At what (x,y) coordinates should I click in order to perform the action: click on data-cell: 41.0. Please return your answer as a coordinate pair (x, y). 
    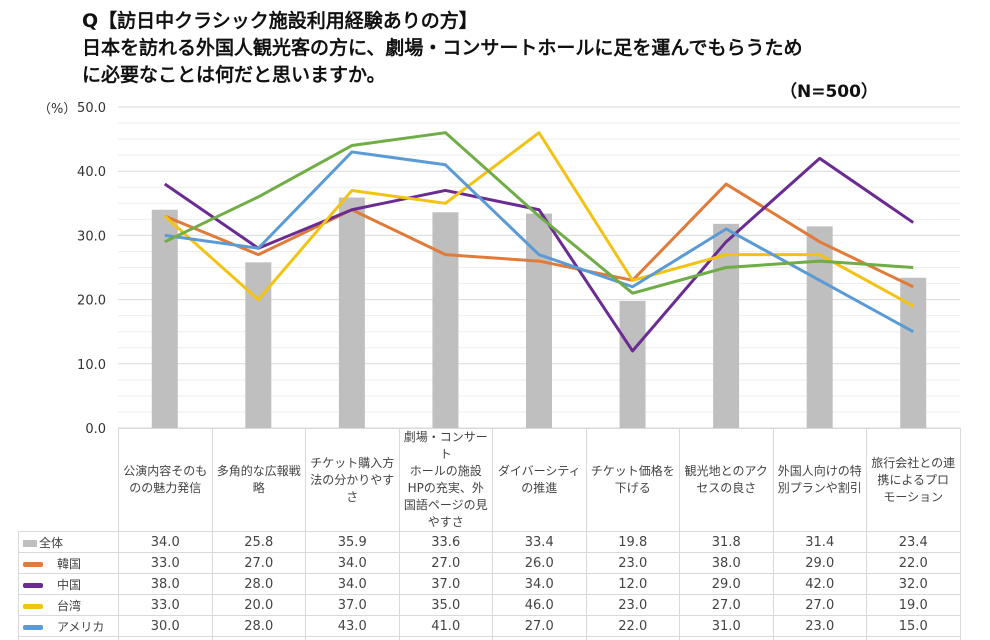
    Looking at the image, I should click on (445, 626).